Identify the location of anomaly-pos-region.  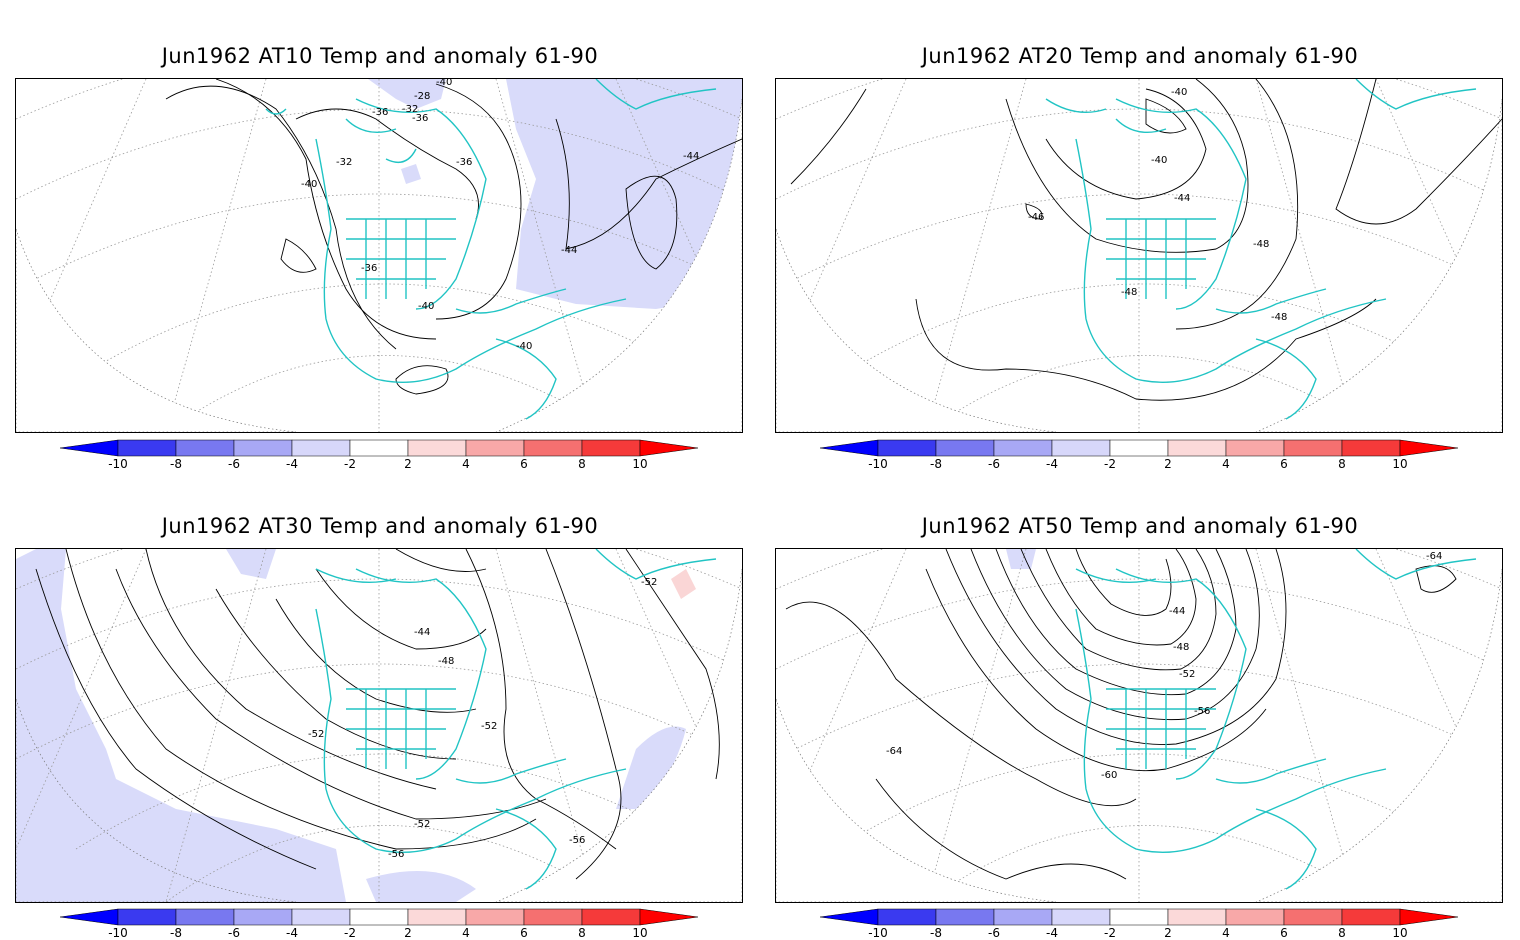
(683, 584).